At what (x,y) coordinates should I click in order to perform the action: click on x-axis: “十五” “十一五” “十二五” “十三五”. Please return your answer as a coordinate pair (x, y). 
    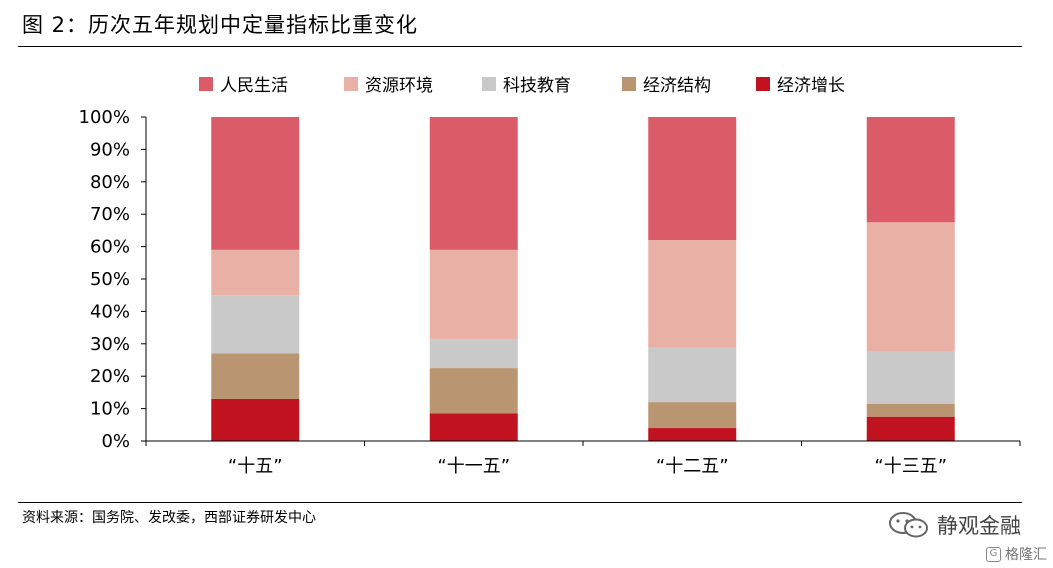
    Looking at the image, I should click on (583, 458).